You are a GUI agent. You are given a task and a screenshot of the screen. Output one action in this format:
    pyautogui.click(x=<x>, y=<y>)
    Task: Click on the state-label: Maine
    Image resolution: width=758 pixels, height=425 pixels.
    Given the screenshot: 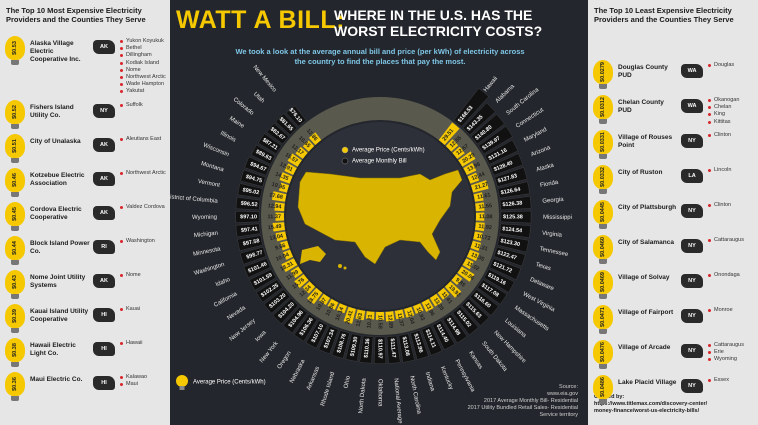 What is the action you would take?
    pyautogui.click(x=237, y=123)
    